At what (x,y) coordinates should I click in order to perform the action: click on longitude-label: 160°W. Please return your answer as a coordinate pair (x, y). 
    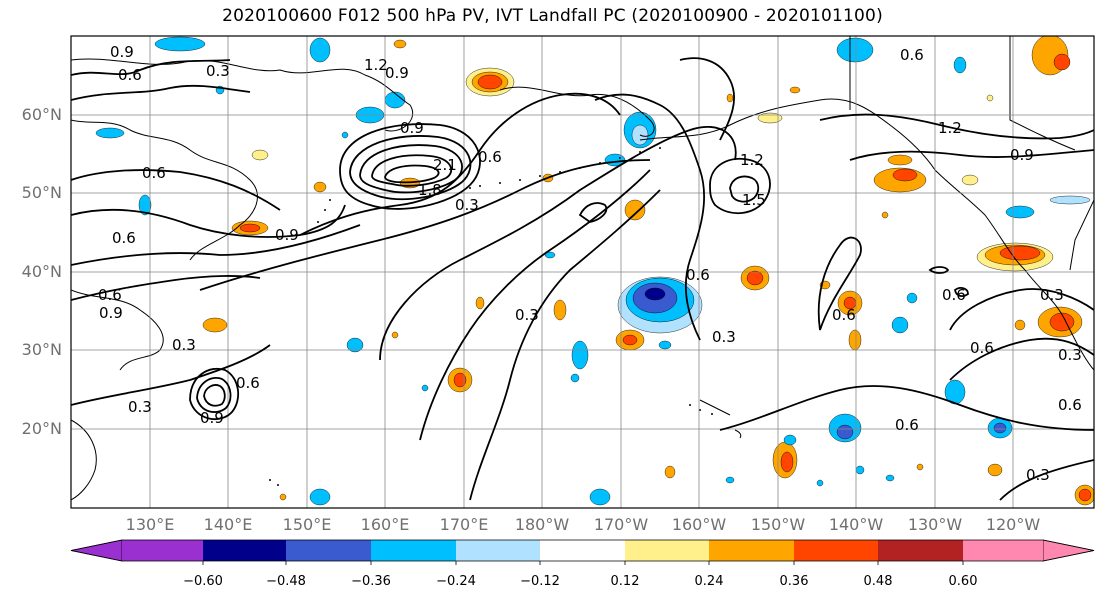
    Looking at the image, I should click on (699, 524).